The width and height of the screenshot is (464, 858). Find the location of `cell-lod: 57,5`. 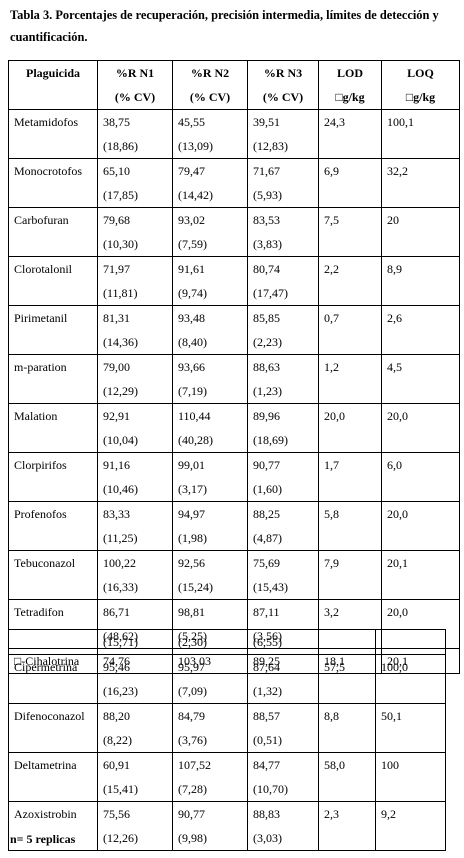

cell-lod: 57,5 is located at coordinates (347, 679).